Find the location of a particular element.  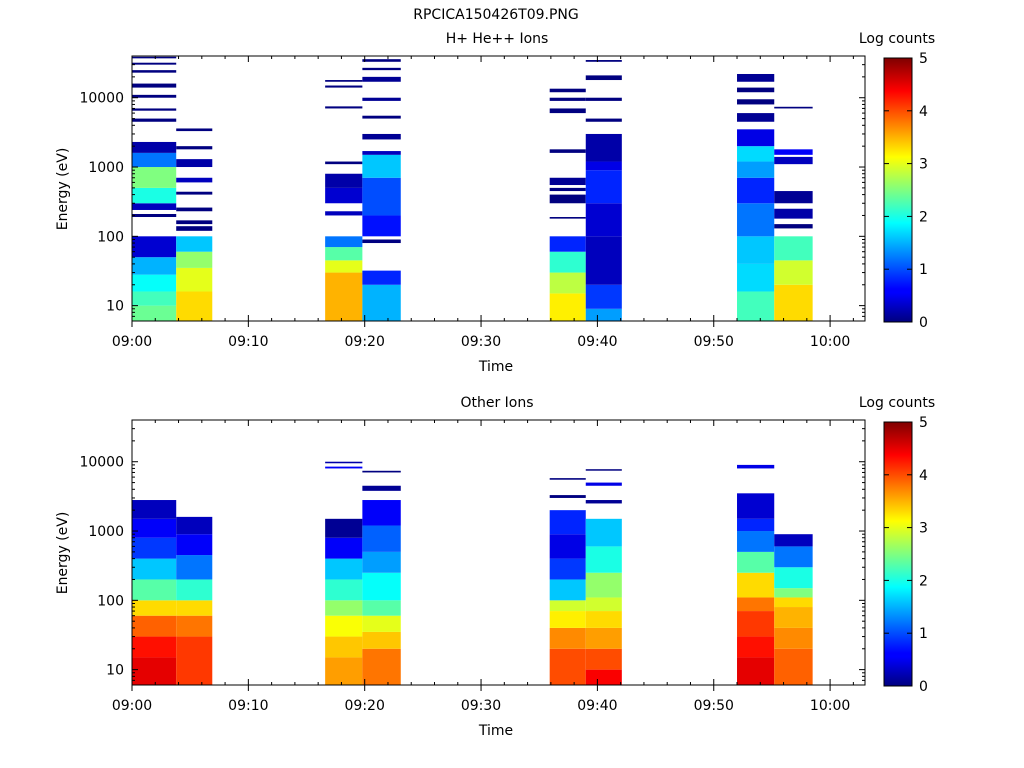

x-tick-label: 09:30 is located at coordinates (481, 706).